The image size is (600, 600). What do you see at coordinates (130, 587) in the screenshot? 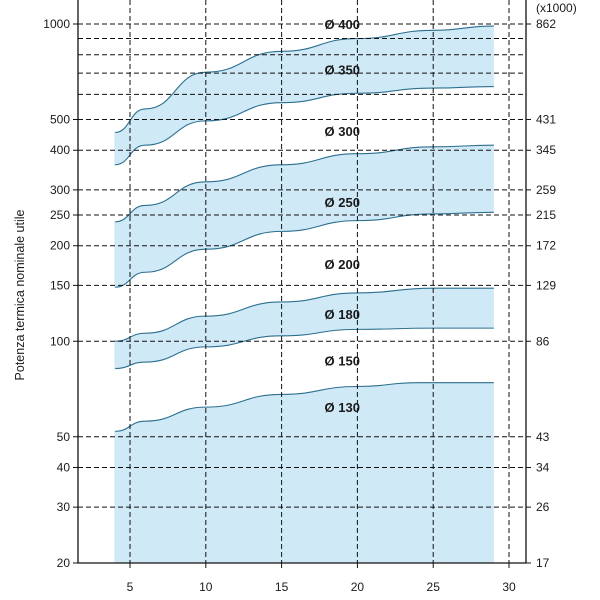
I see `x-tick-label-5: 5` at bounding box center [130, 587].